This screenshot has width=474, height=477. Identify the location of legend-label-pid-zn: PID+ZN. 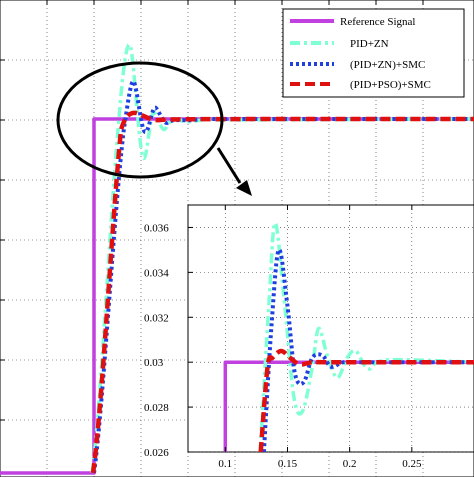
(369, 44).